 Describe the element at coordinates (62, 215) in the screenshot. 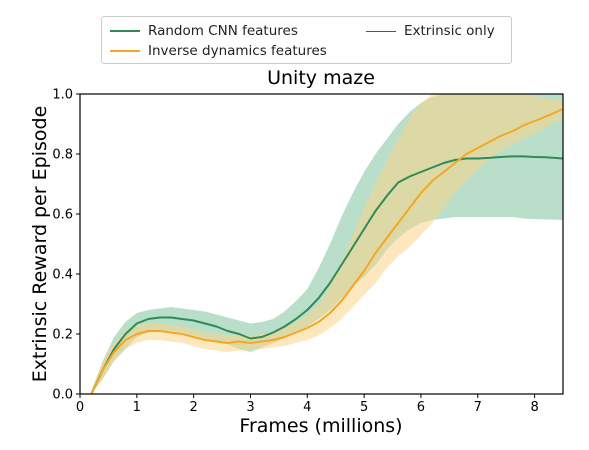

I see `y-tick-label: 0.6` at that location.